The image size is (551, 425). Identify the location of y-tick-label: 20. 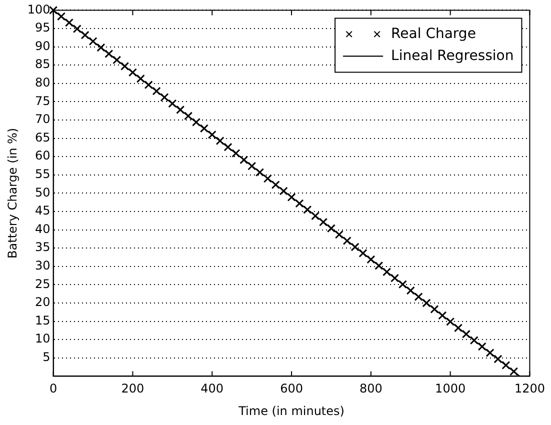
(42, 302).